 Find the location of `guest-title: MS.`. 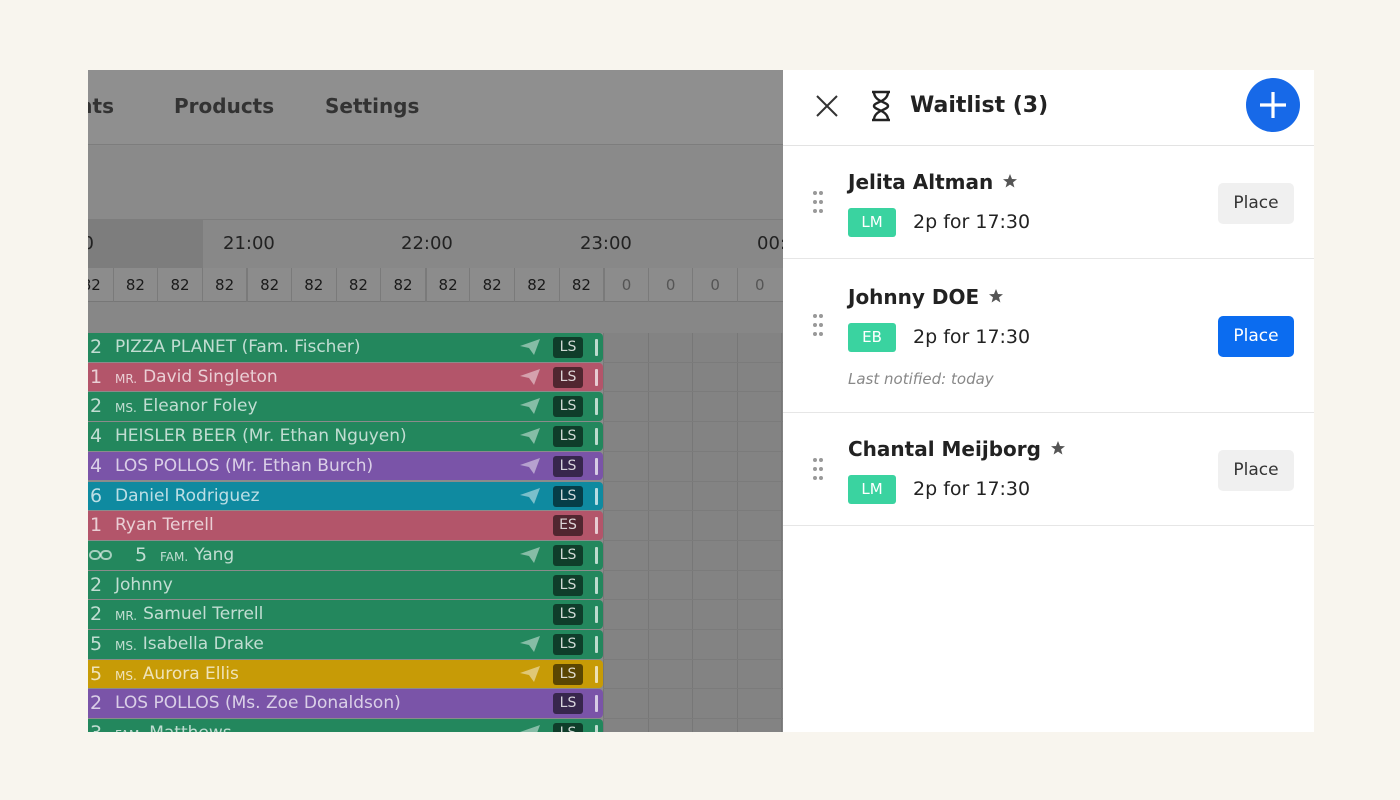

guest-title: MS. is located at coordinates (126, 646).